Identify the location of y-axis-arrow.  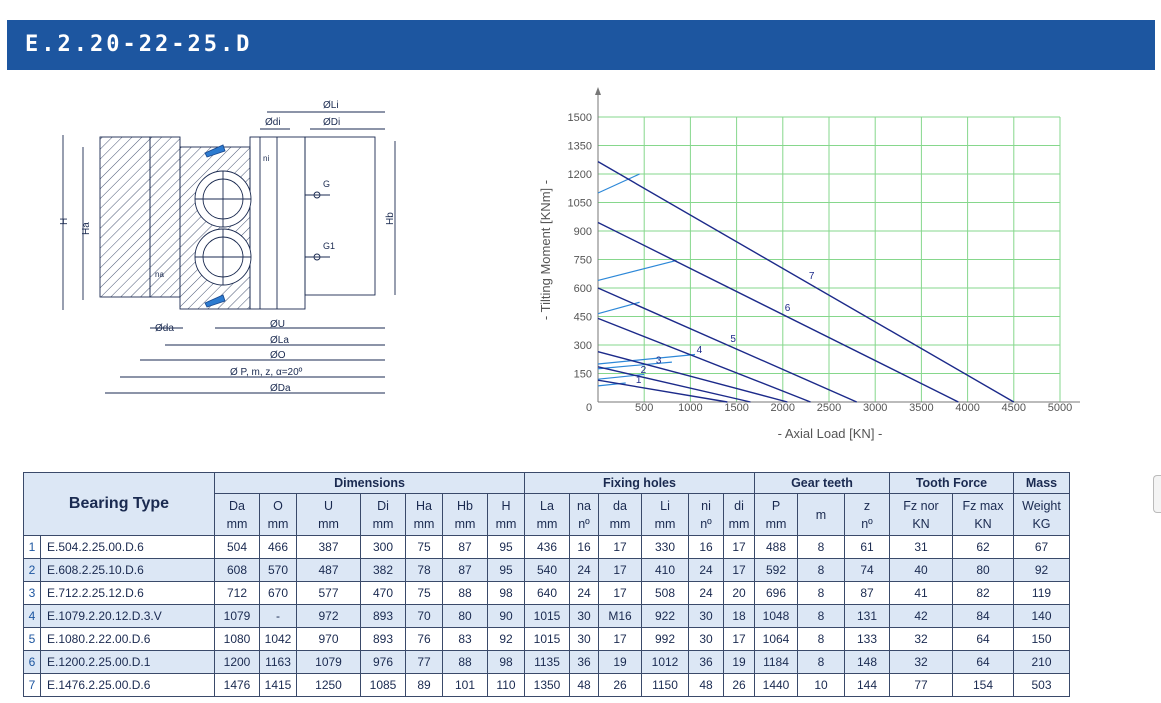
(598, 91).